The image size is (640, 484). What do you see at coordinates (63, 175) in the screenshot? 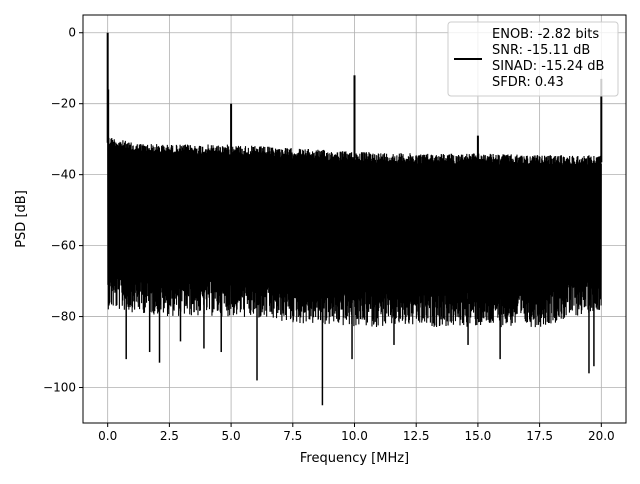
I see `y-tick-label: −40` at bounding box center [63, 175].